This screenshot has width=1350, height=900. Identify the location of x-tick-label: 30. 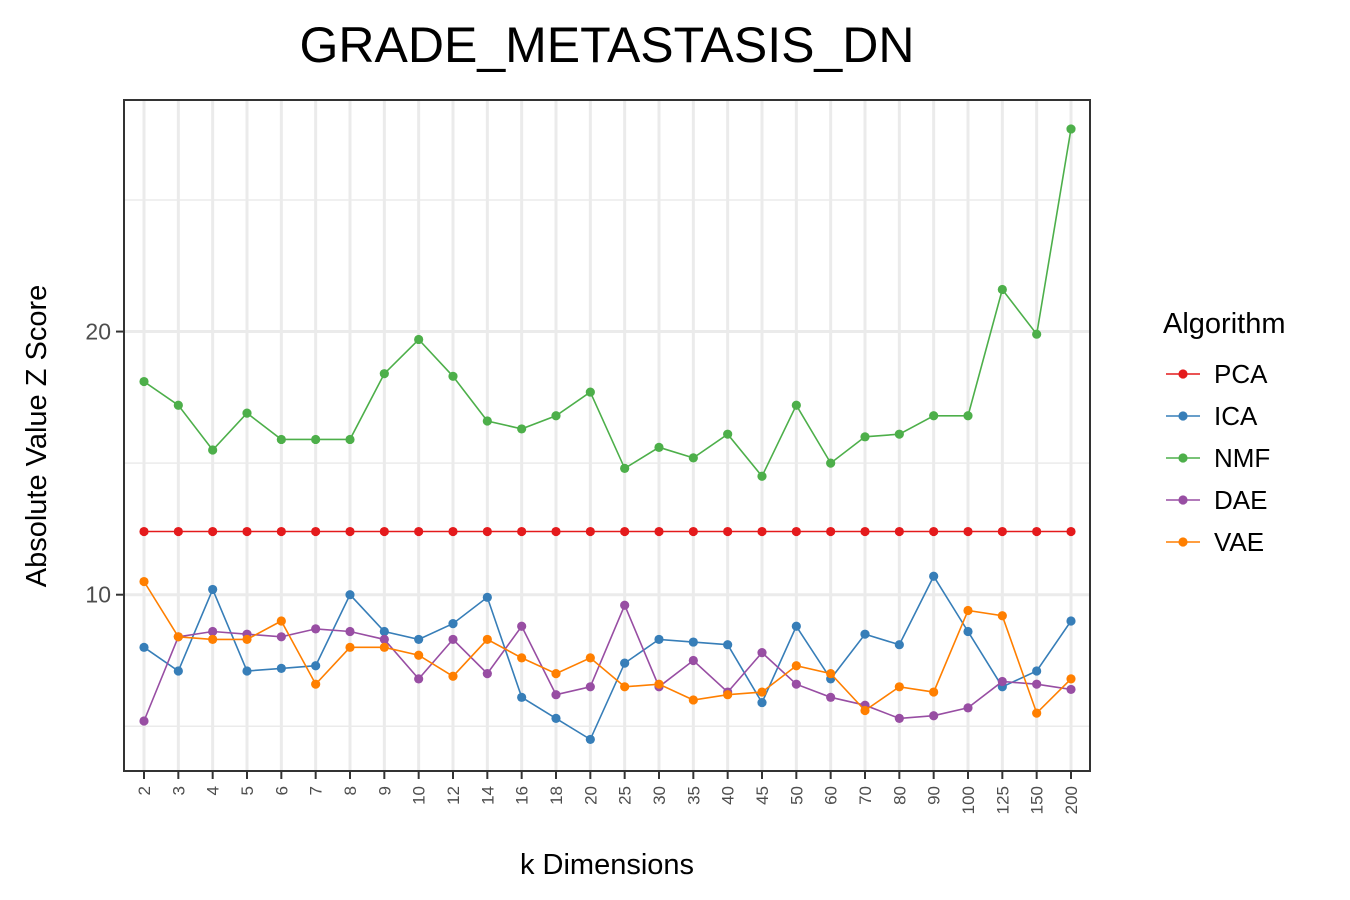
(659, 795).